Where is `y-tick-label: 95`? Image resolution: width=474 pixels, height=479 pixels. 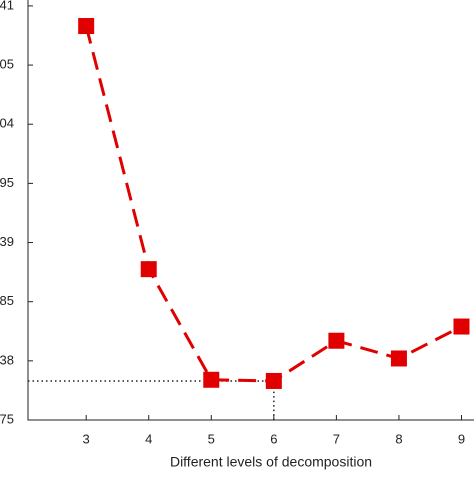
y-tick-label: 95 is located at coordinates (7, 182).